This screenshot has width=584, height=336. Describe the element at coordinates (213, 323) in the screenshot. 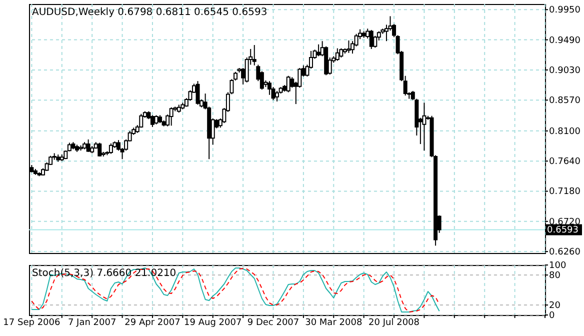

I see `x-tick-label: 19 Aug 2007` at that location.